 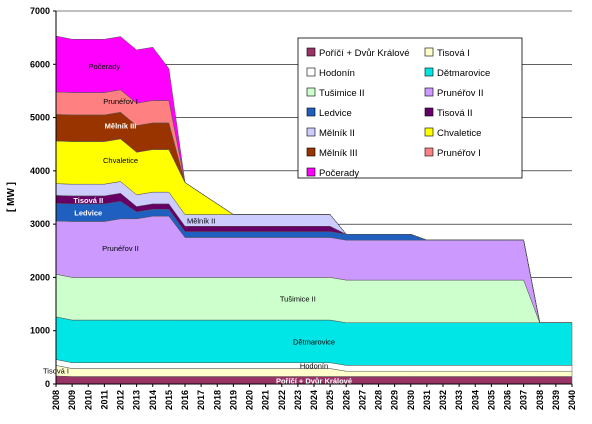 What do you see at coordinates (121, 126) in the screenshot?
I see `label-melnik-iii: Mělník III` at bounding box center [121, 126].